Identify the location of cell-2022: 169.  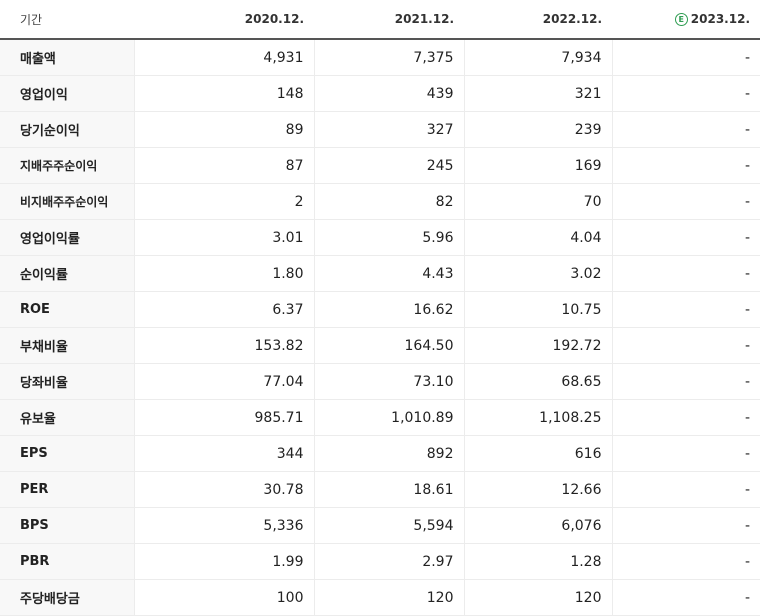
(537, 165).